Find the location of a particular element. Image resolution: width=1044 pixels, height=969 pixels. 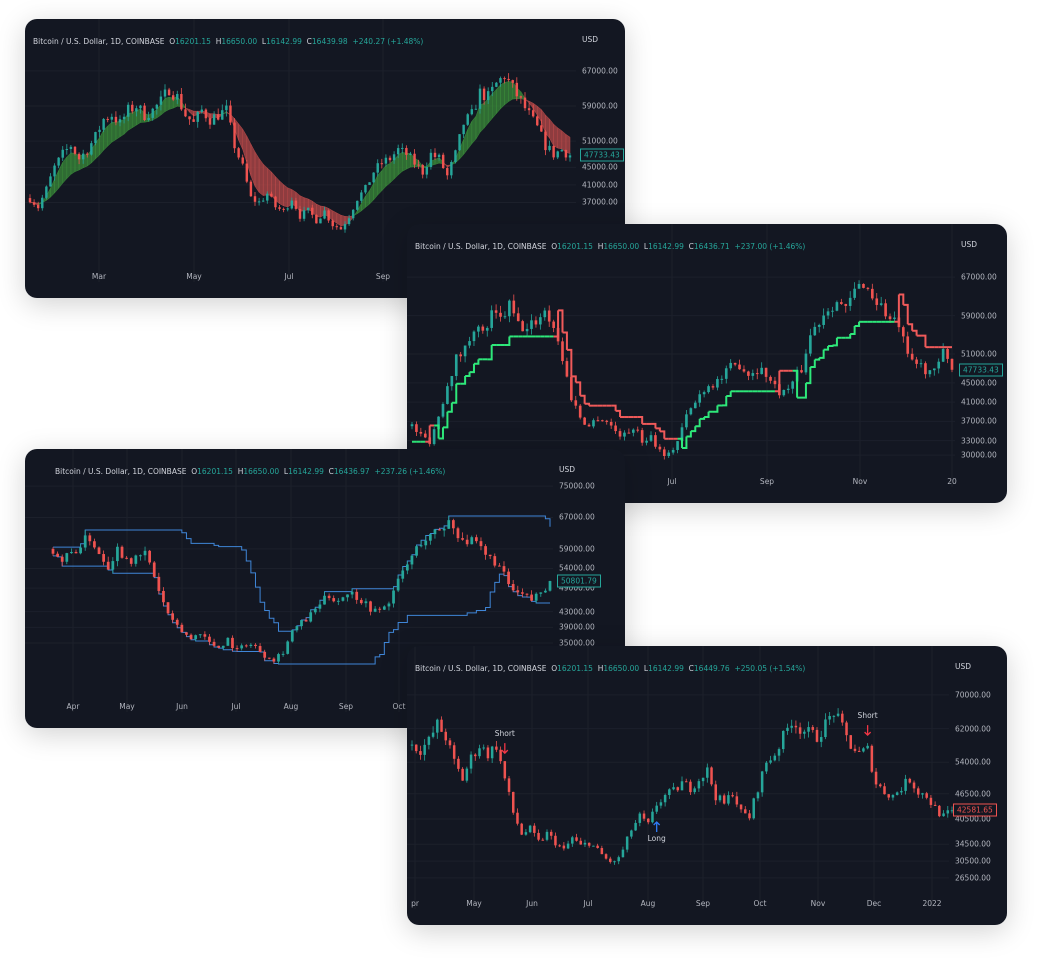

x-tick-label: Dec is located at coordinates (874, 903).